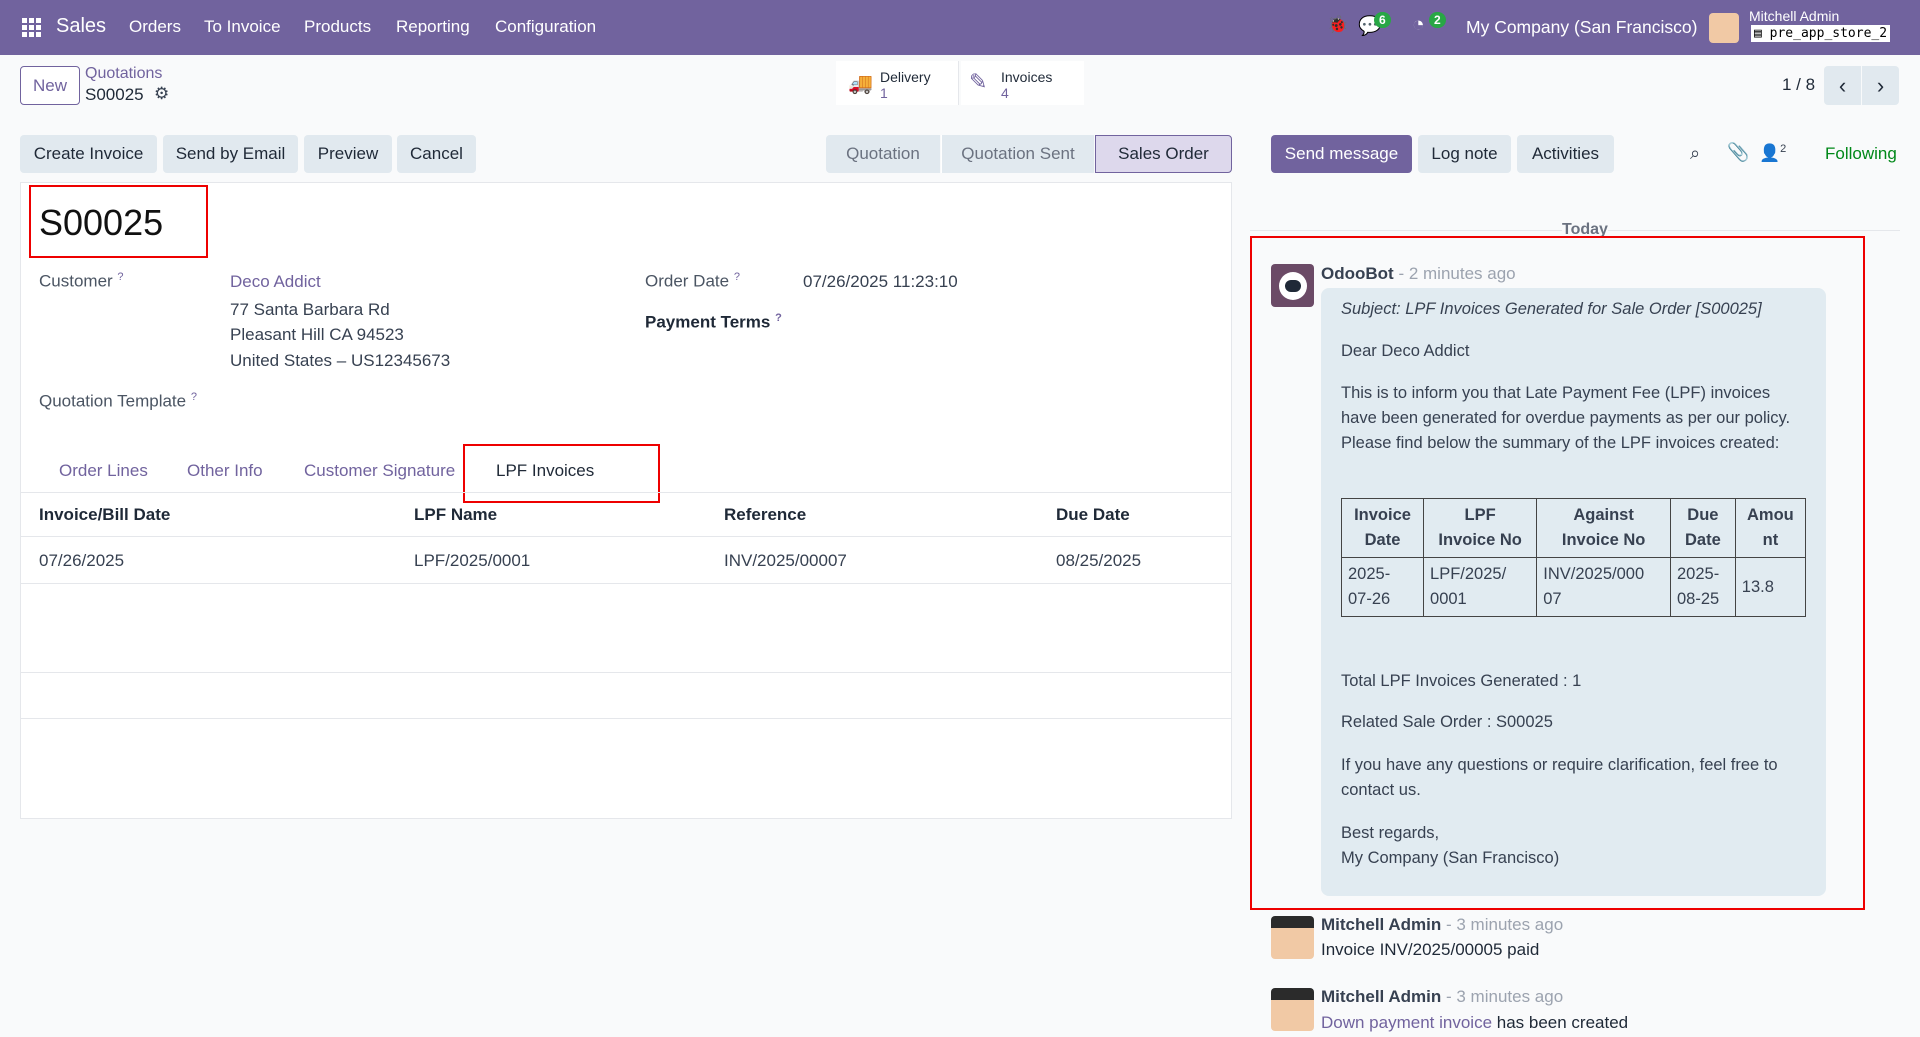 This screenshot has height=1037, width=1920. What do you see at coordinates (1480, 587) in the screenshot?
I see `td: LPF/2025/0001` at bounding box center [1480, 587].